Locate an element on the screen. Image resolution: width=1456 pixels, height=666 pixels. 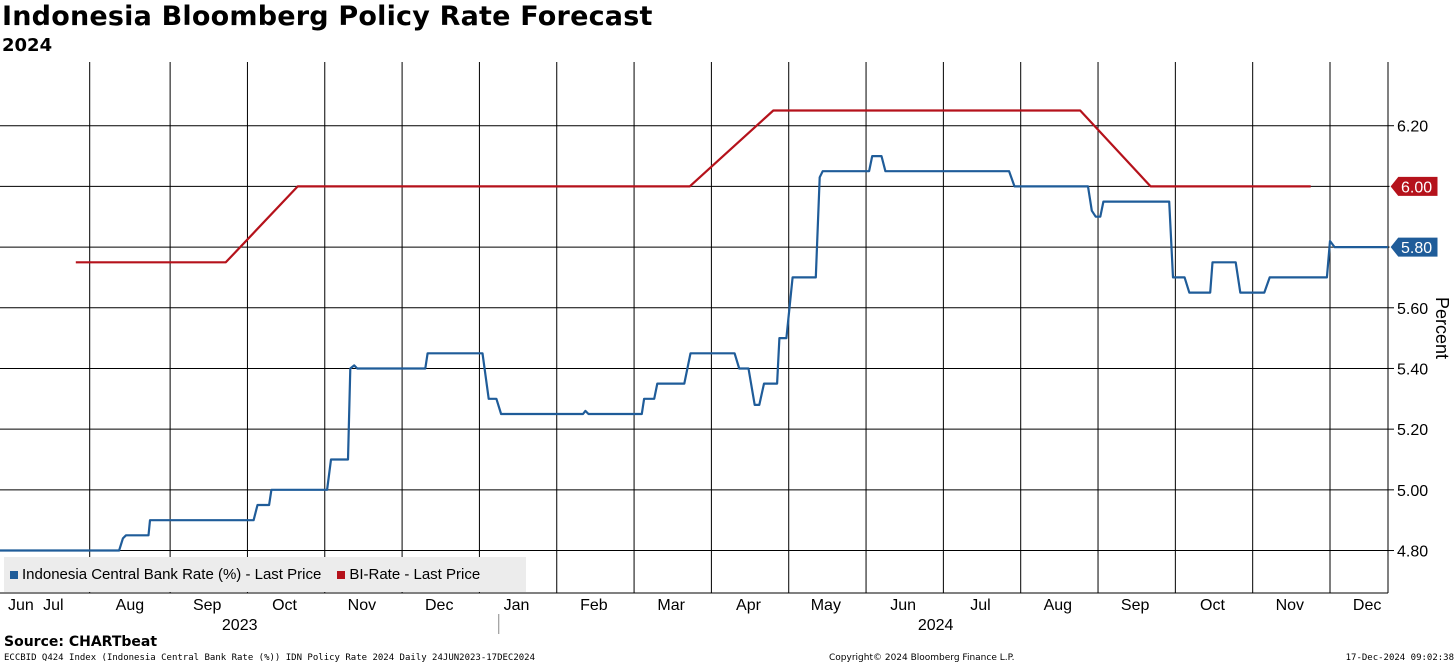
y-tick-label: 6.20 is located at coordinates (1412, 127).